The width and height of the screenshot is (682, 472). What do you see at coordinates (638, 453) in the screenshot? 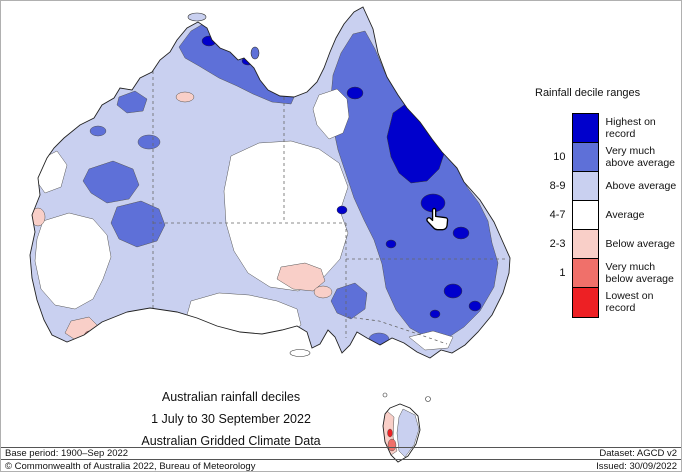
I see `dataset-text: Dataset: AGCD v2` at bounding box center [638, 453].